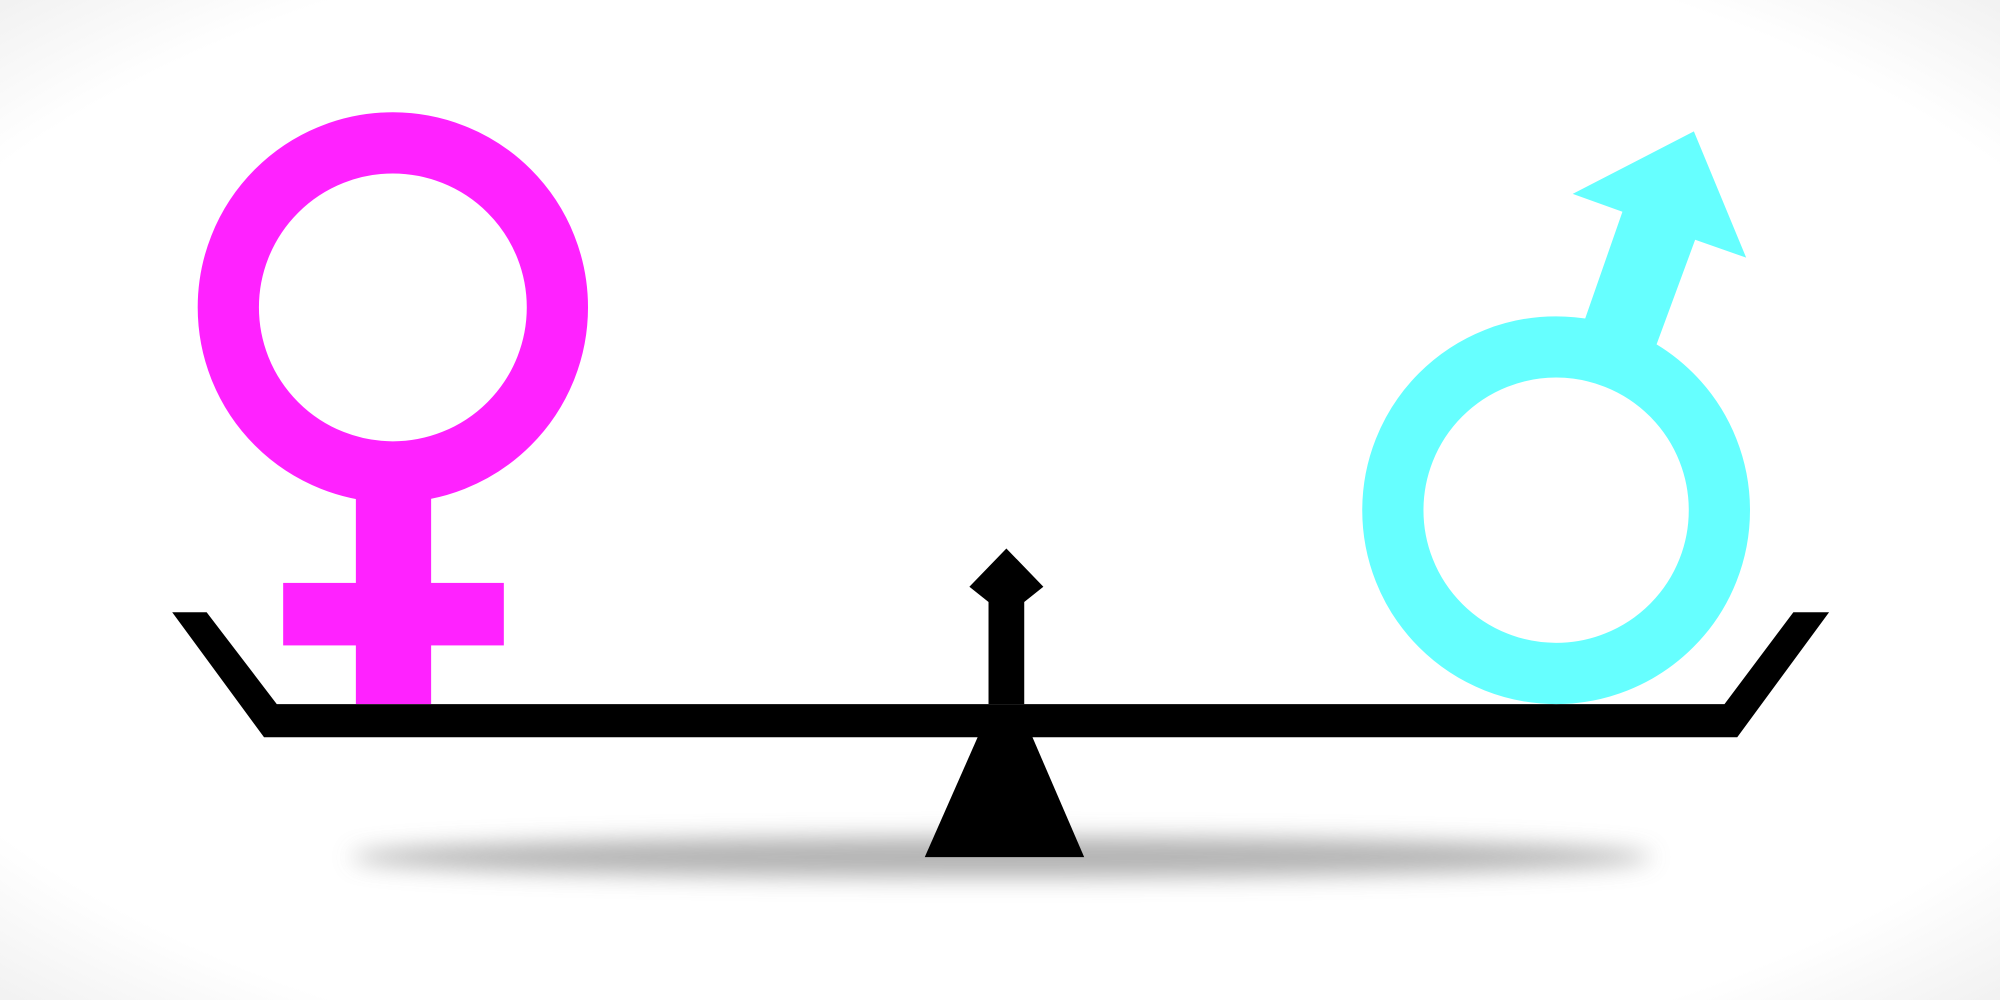 Image resolution: width=2000 pixels, height=1000 pixels. I want to click on male-arrow, so click(1659, 239).